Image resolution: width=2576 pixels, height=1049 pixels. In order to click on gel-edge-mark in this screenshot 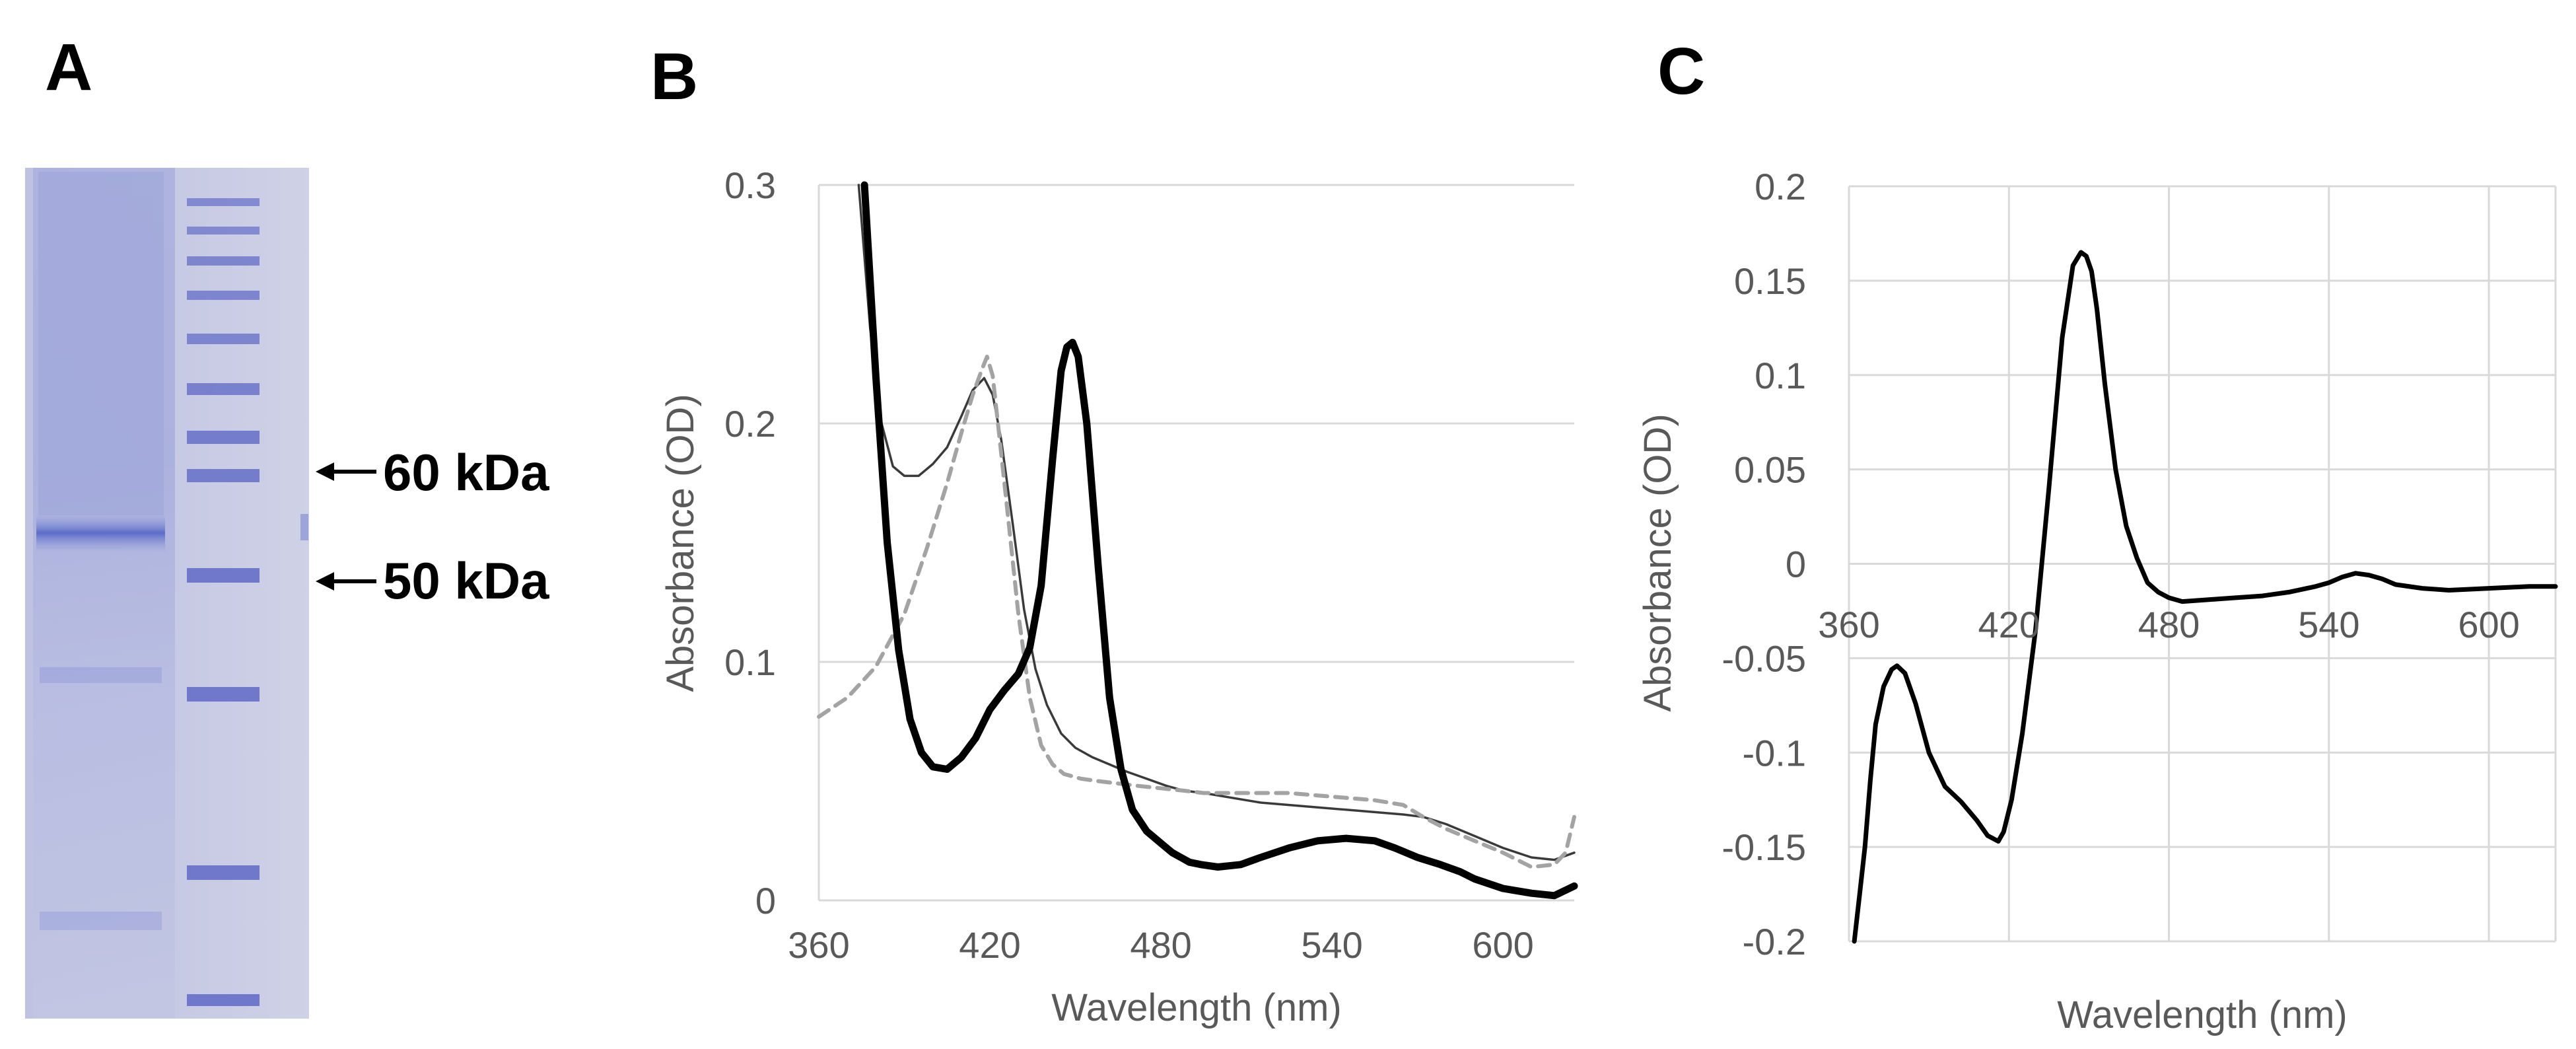, I will do `click(304, 527)`.